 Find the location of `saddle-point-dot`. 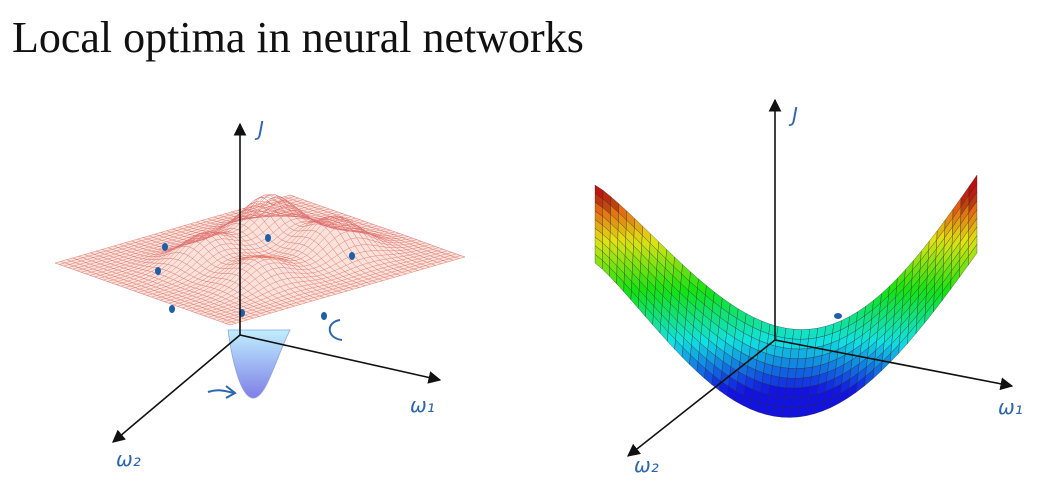

saddle-point-dot is located at coordinates (838, 316).